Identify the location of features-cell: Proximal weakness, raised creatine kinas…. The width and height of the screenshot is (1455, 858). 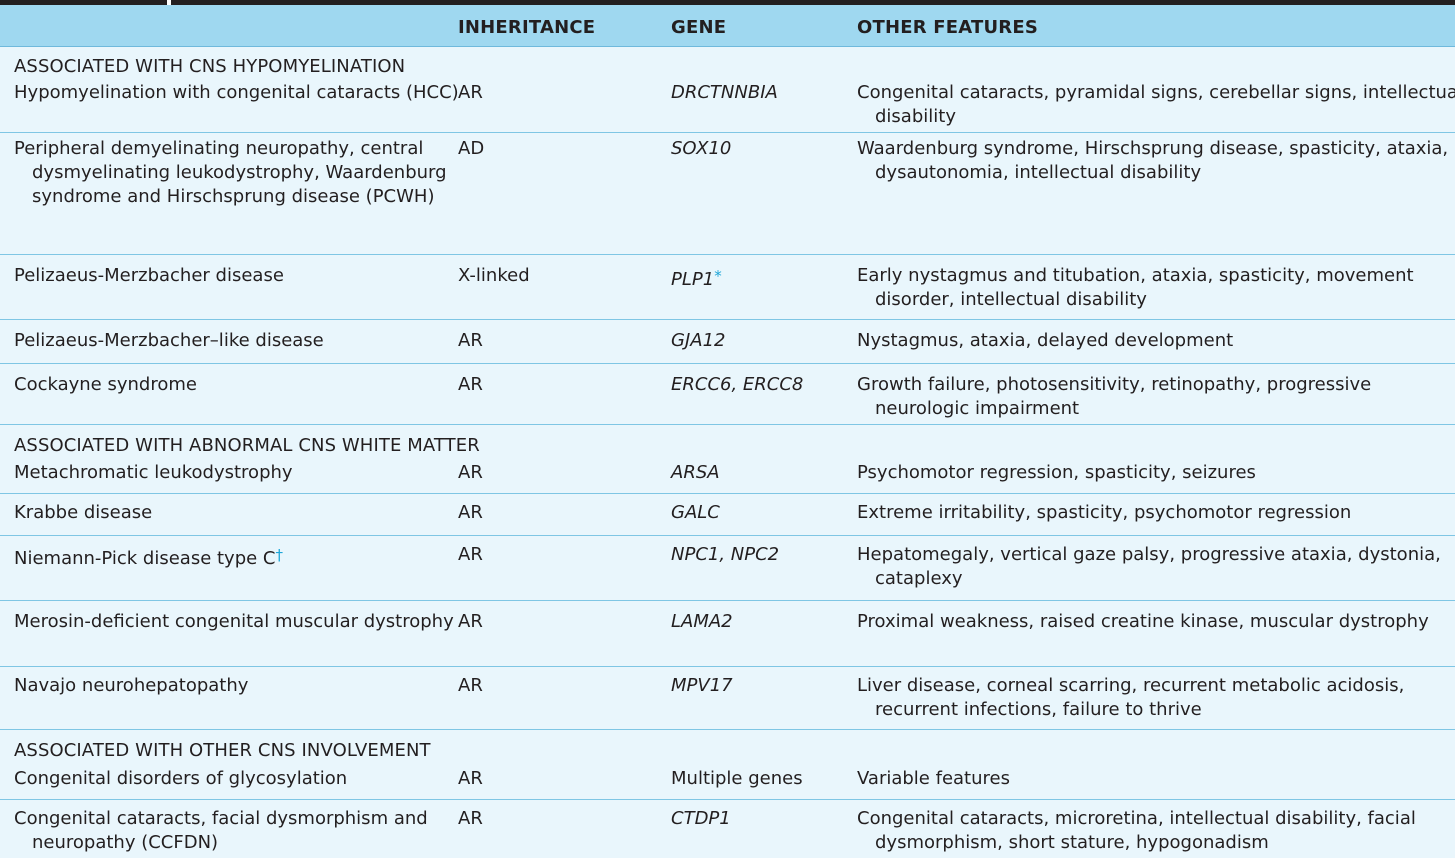
(1143, 621).